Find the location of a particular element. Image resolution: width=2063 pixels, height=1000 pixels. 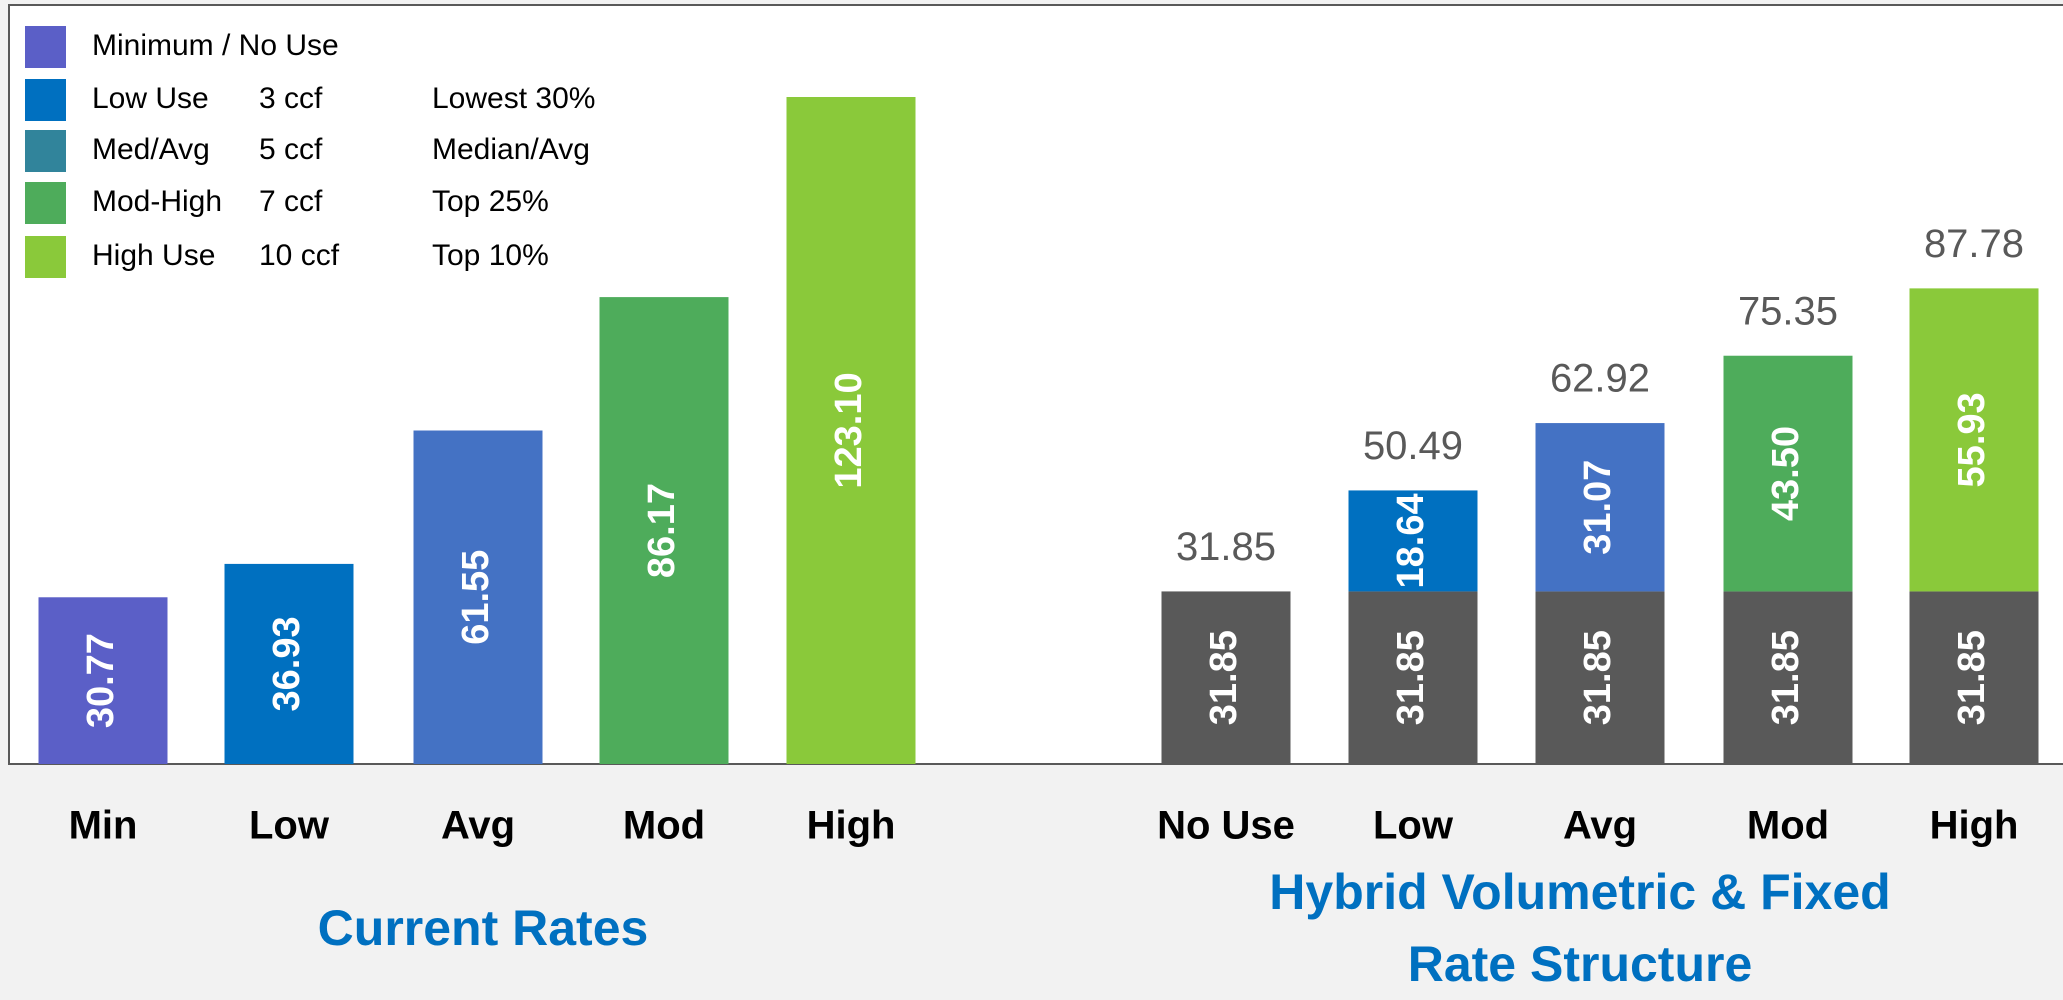

legend-name: Med/Avg is located at coordinates (151, 149).